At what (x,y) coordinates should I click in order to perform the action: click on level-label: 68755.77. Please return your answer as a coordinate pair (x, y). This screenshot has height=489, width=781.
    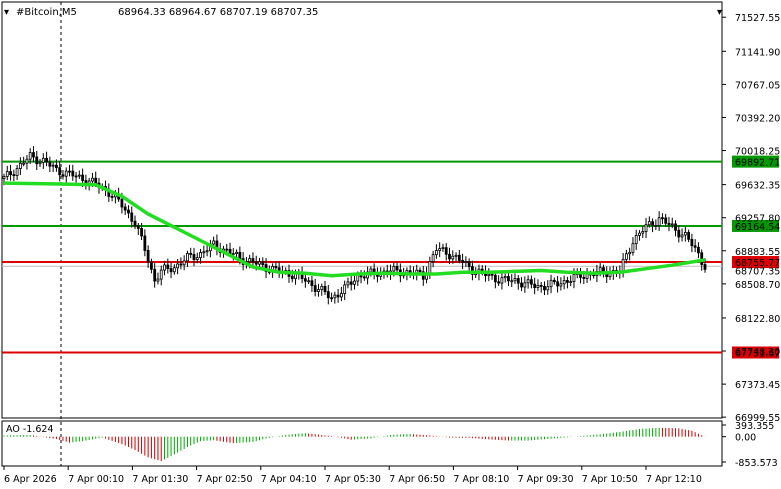
    Looking at the image, I should click on (757, 263).